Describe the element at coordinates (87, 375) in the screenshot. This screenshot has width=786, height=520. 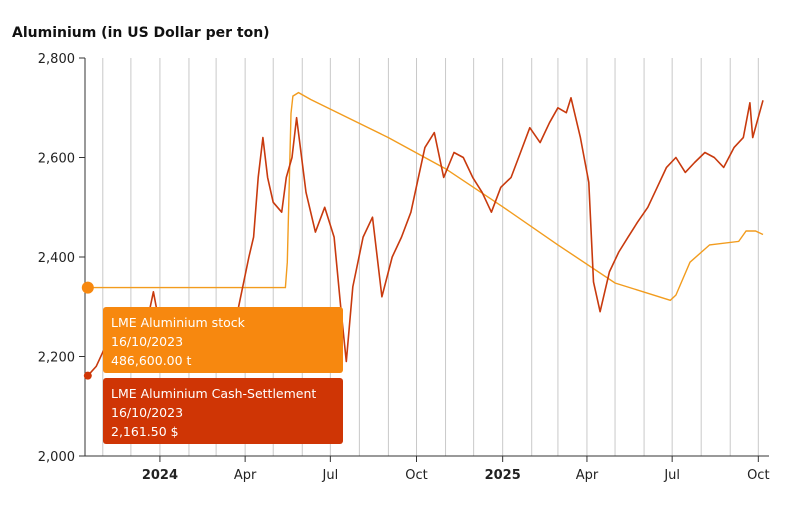
I see `hover-marker-cash` at that location.